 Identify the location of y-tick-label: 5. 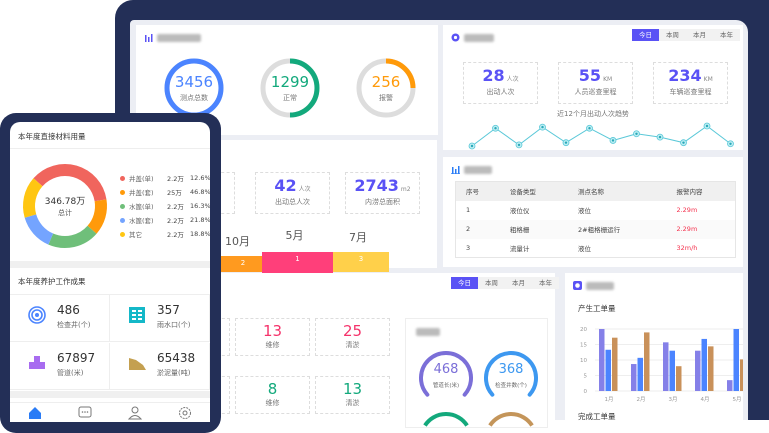
(586, 377).